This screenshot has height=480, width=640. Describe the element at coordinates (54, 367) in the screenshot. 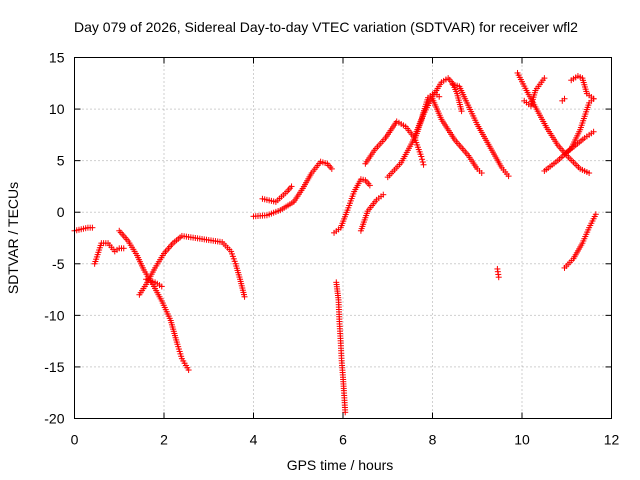

I see `y-tick-label: -15` at that location.